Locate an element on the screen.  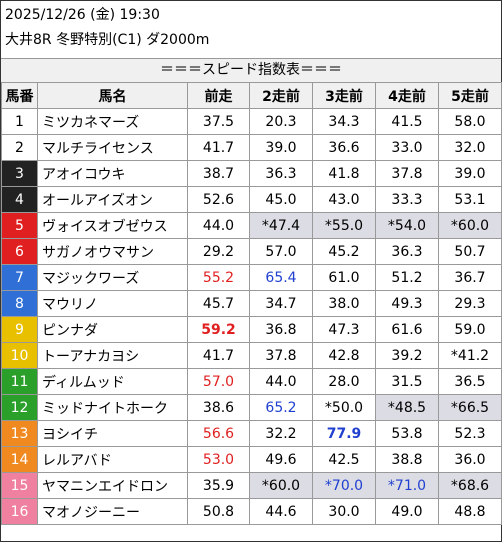
col-header-horse-name: 馬名 is located at coordinates (112, 95).